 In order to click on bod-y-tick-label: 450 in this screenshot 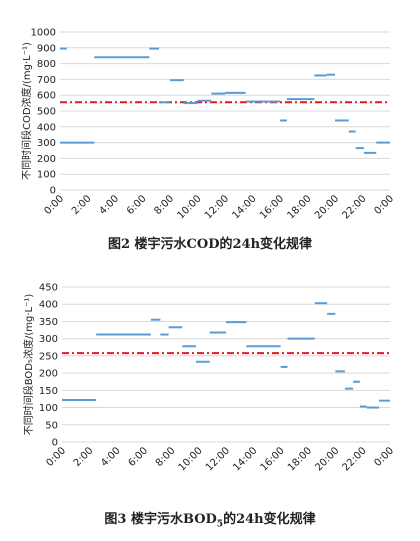, I will do `click(48, 288)`.